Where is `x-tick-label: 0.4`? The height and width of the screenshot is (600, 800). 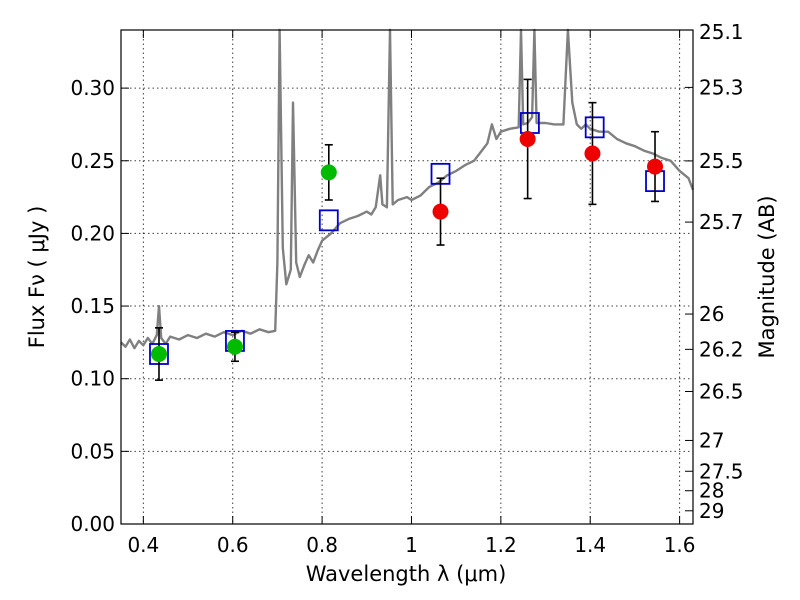 x-tick-label: 0.4 is located at coordinates (143, 545).